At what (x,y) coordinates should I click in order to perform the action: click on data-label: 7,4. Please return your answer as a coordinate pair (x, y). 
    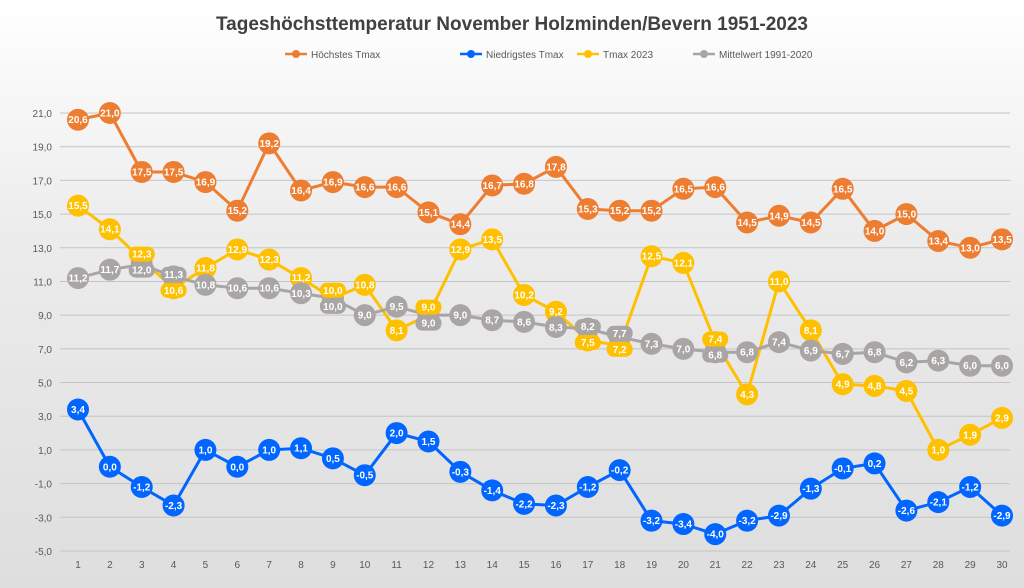
    Looking at the image, I should click on (715, 339).